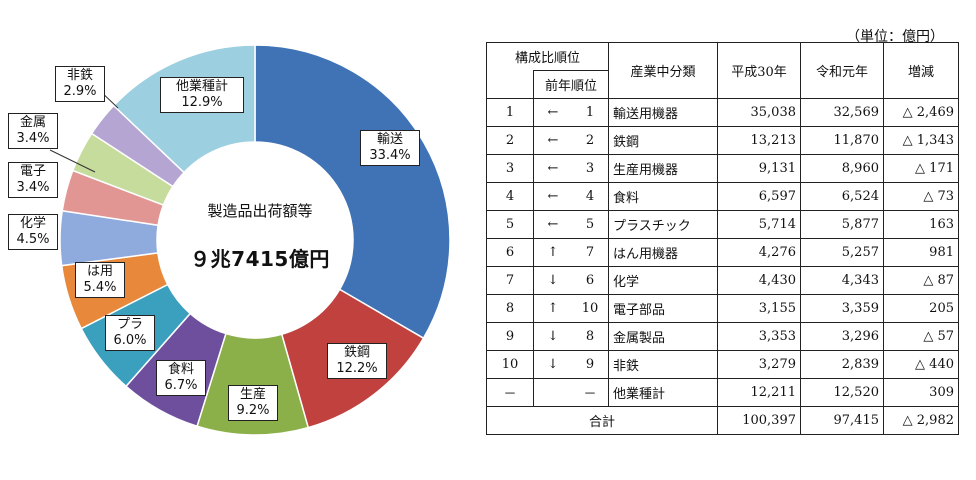 The height and width of the screenshot is (480, 976). What do you see at coordinates (759, 252) in the screenshot?
I see `h30-cell: 4,276` at bounding box center [759, 252].